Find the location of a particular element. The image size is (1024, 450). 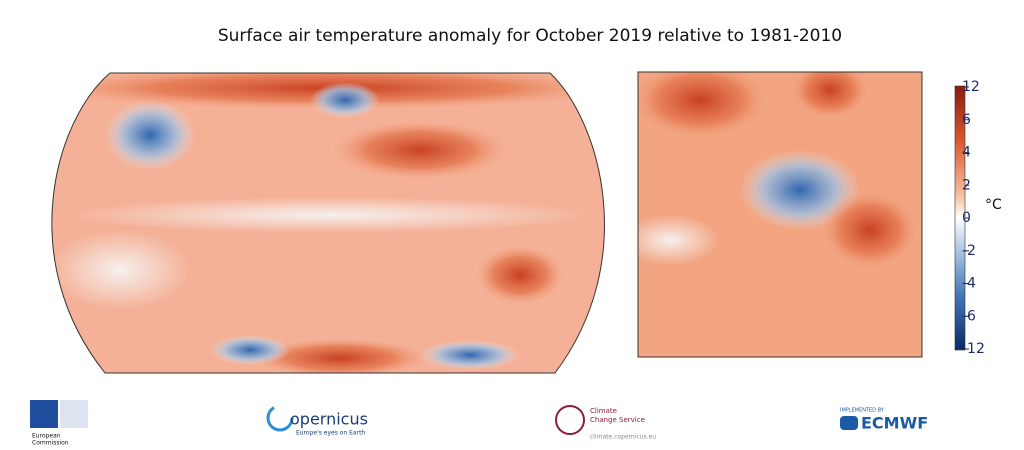

colorbar-tick-label: 6 is located at coordinates (966, 120).